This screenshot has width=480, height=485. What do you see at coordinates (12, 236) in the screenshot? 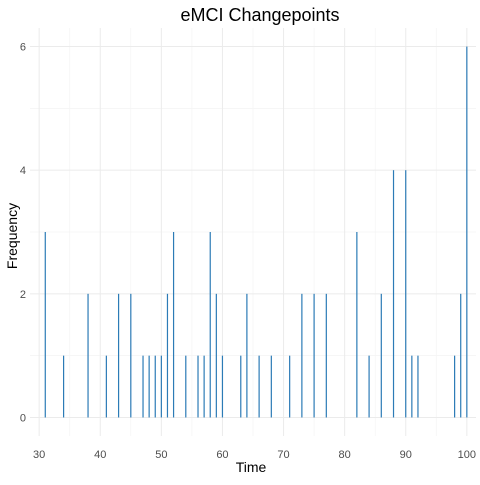
I see `y-axis-label: Frequency` at bounding box center [12, 236].